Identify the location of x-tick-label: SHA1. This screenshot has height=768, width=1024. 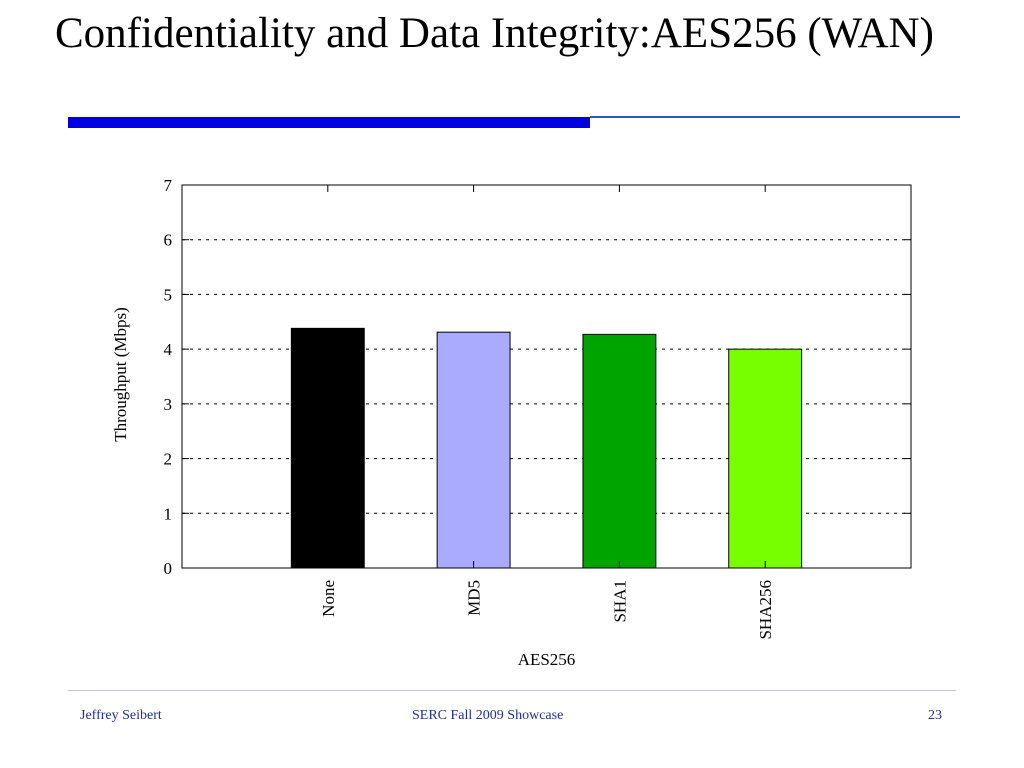
(619, 601).